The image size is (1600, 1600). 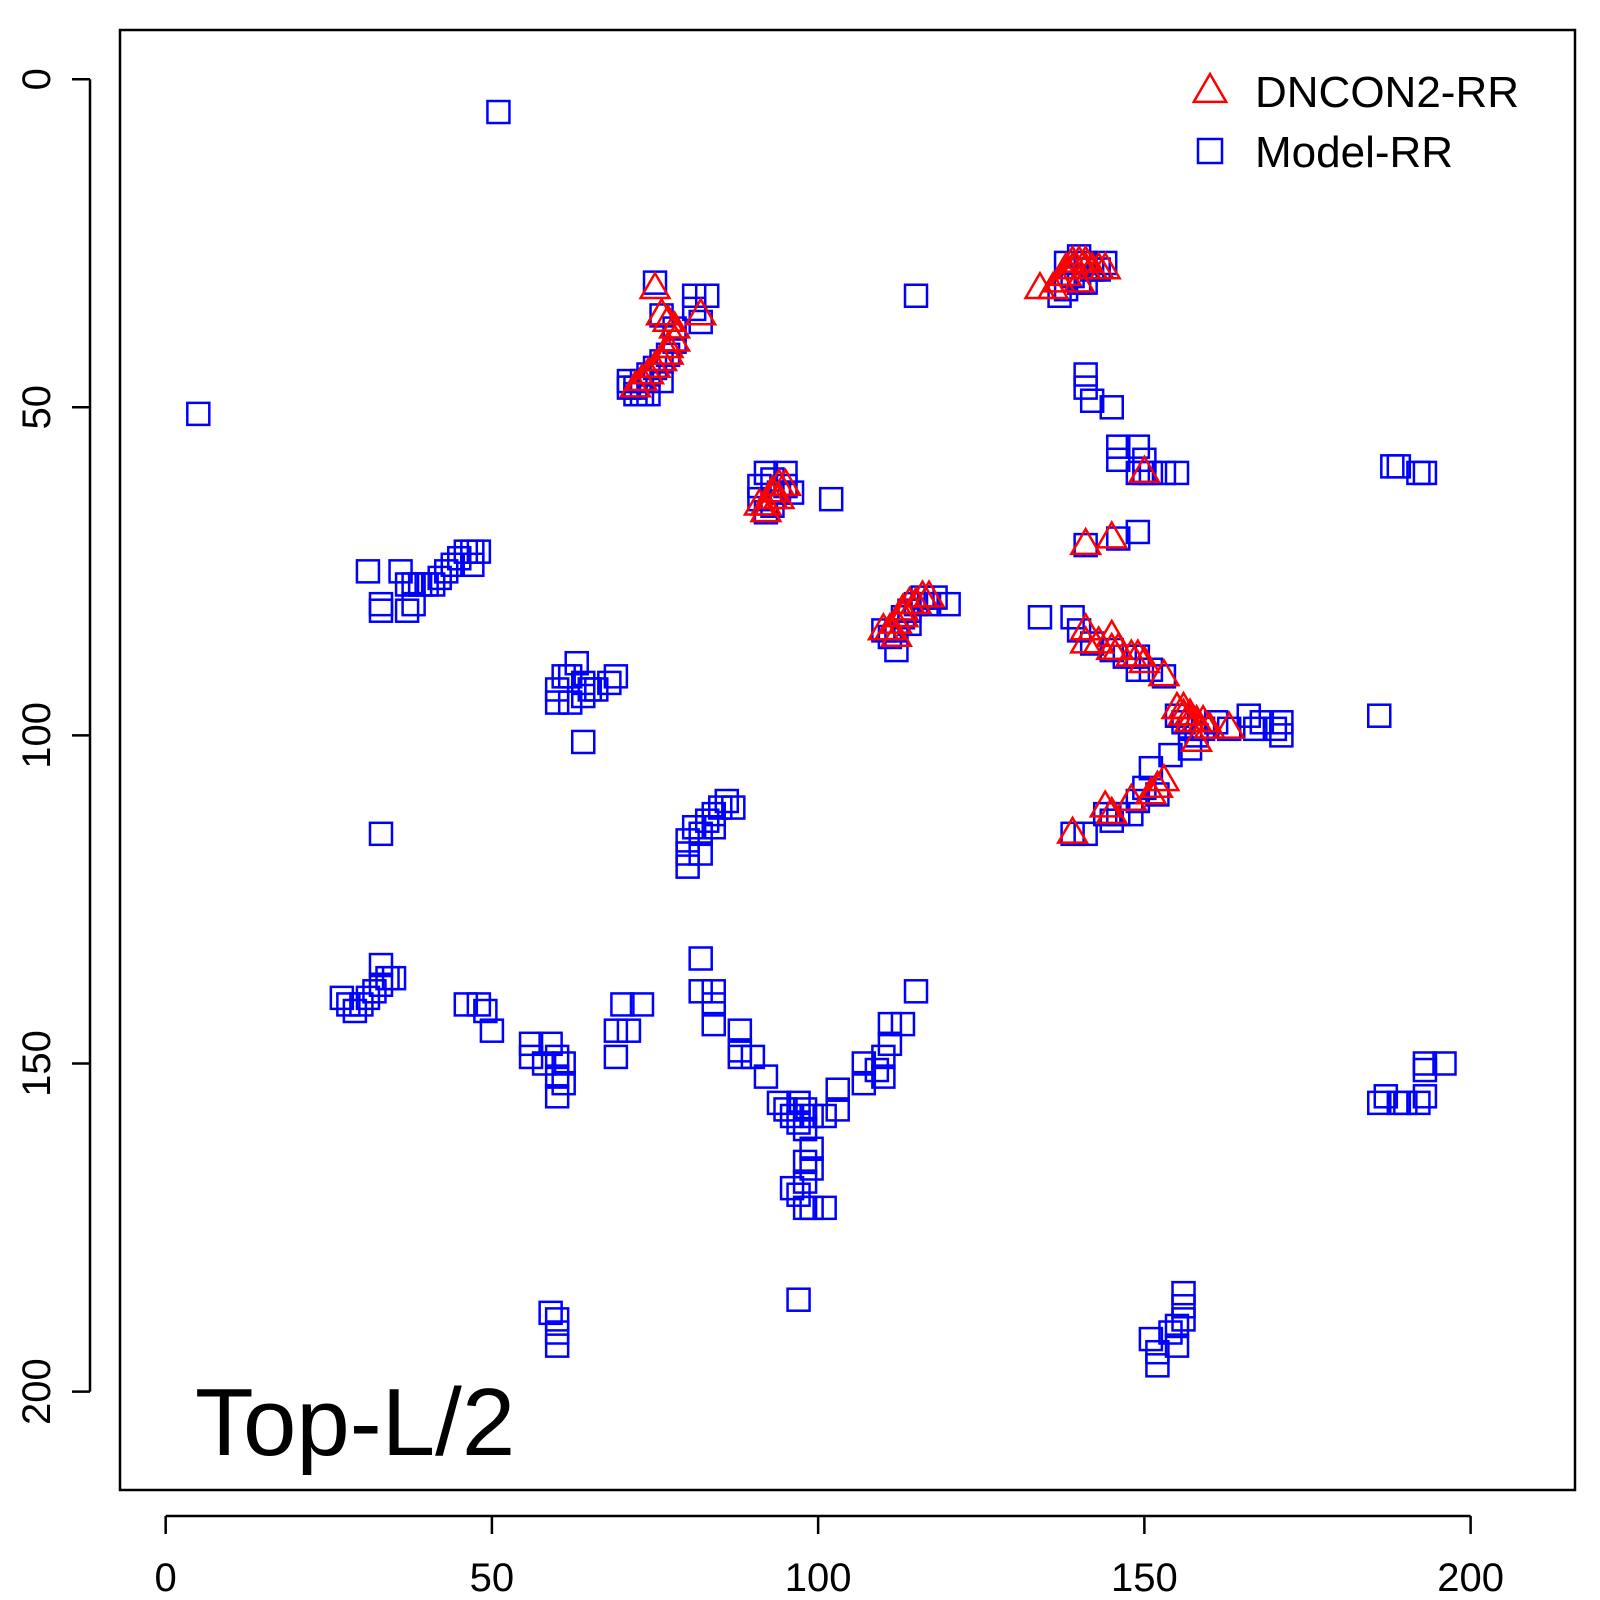 What do you see at coordinates (1355, 122) in the screenshot?
I see `legend: DNCON2-RR Model-RR` at bounding box center [1355, 122].